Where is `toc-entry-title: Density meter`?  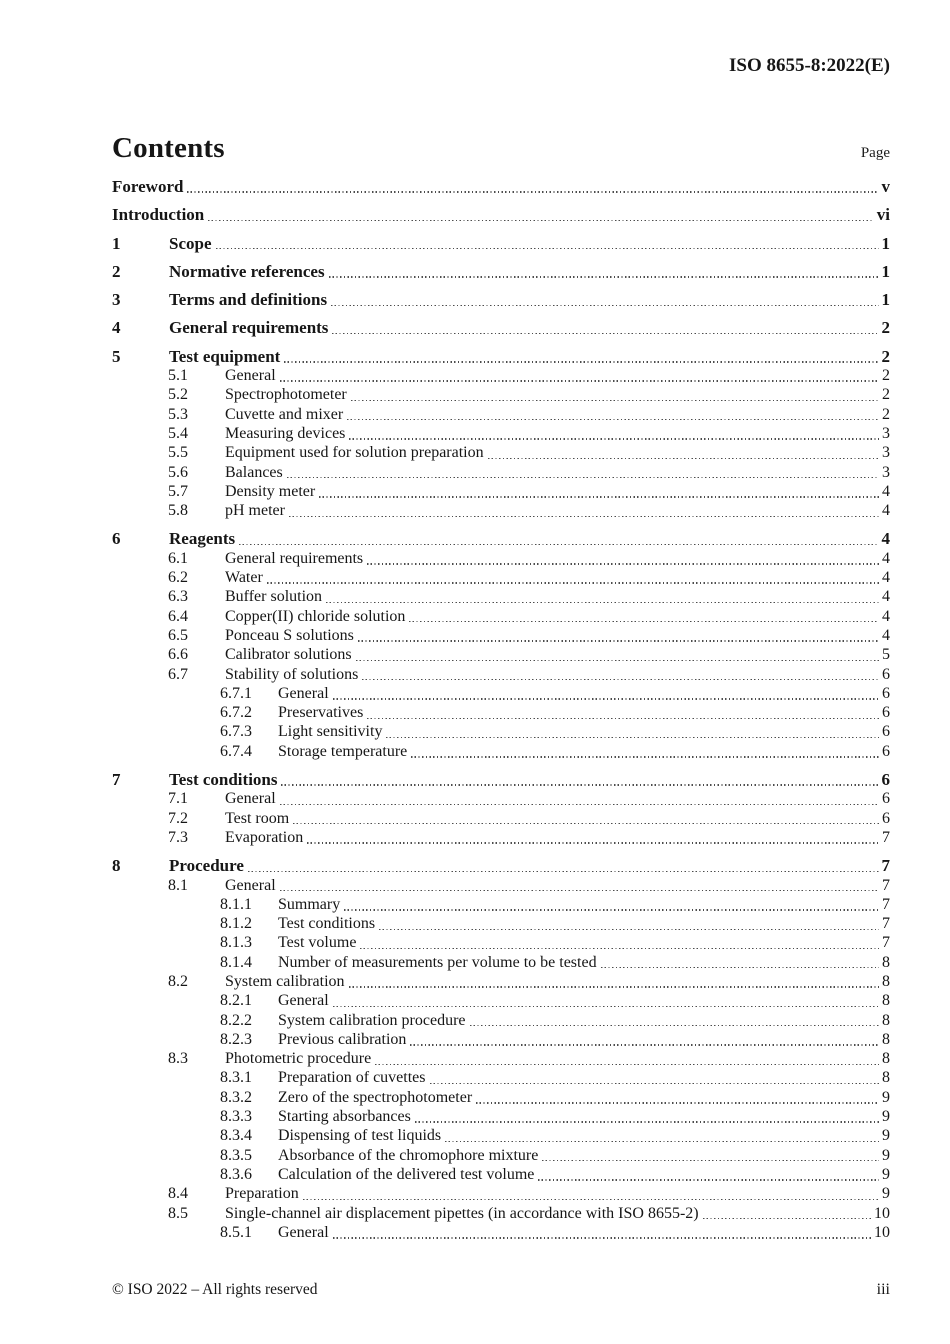 toc-entry-title: Density meter is located at coordinates (270, 491).